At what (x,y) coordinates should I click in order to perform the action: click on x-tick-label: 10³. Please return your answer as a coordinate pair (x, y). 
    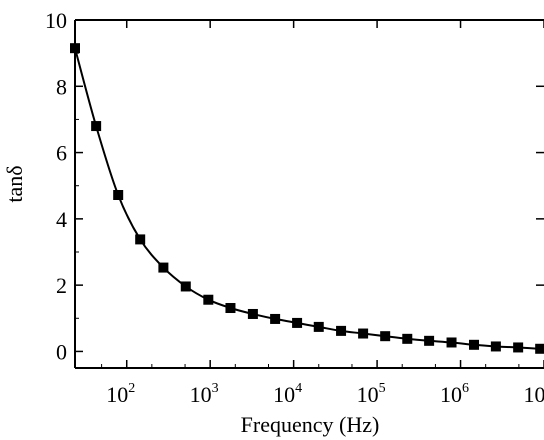
    Looking at the image, I should click on (204, 394).